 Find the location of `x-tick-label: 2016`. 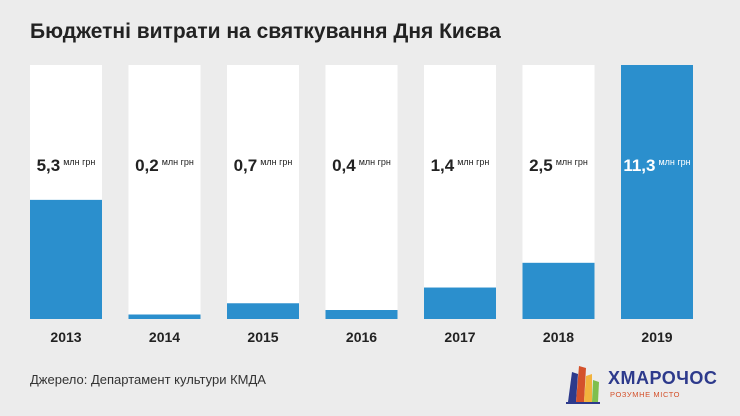

x-tick-label: 2016 is located at coordinates (361, 337).